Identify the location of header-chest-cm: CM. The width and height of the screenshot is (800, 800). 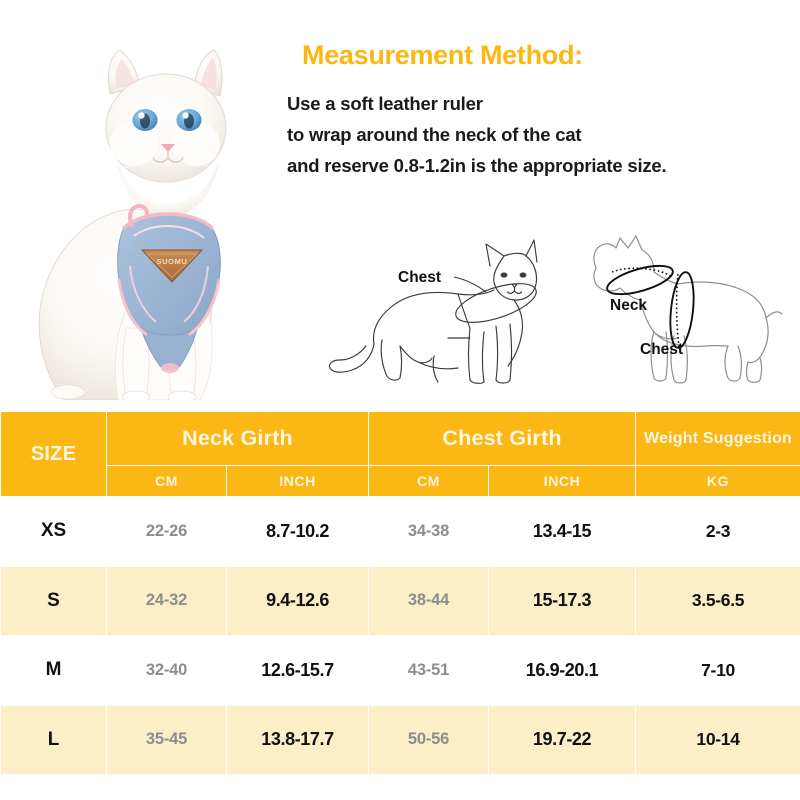
(429, 481).